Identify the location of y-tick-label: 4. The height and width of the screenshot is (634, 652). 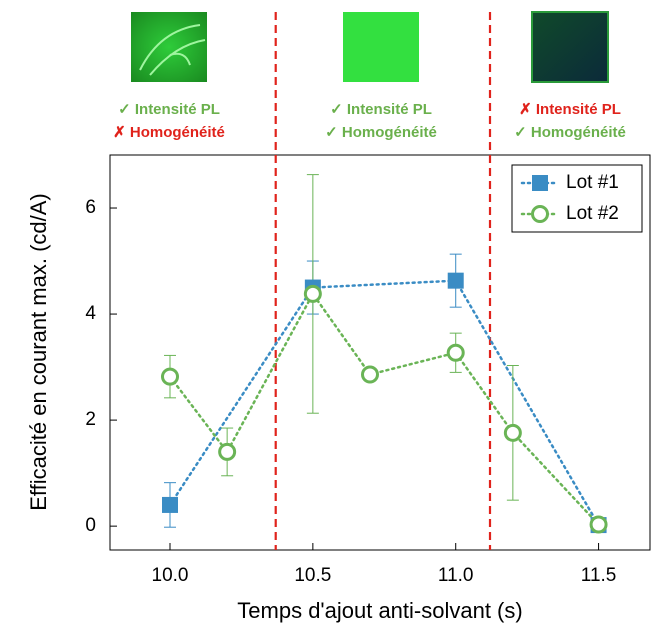
(90, 313).